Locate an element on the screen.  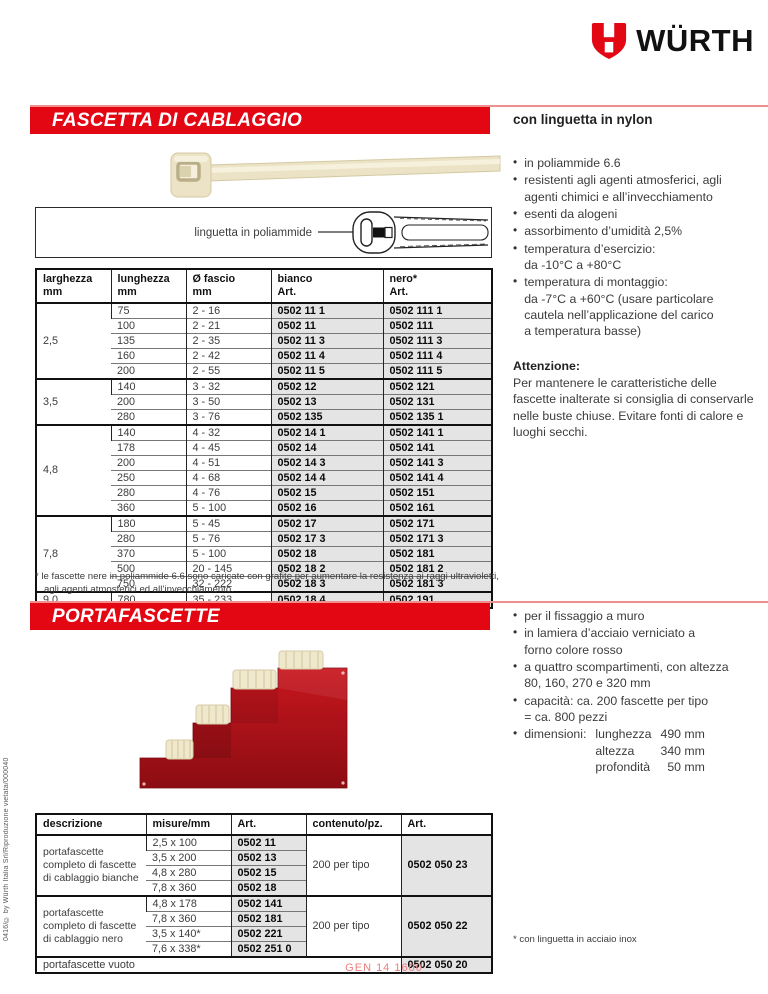
bullet-item: • assorbimento d’umidità 2,5% is located at coordinates (635, 231).